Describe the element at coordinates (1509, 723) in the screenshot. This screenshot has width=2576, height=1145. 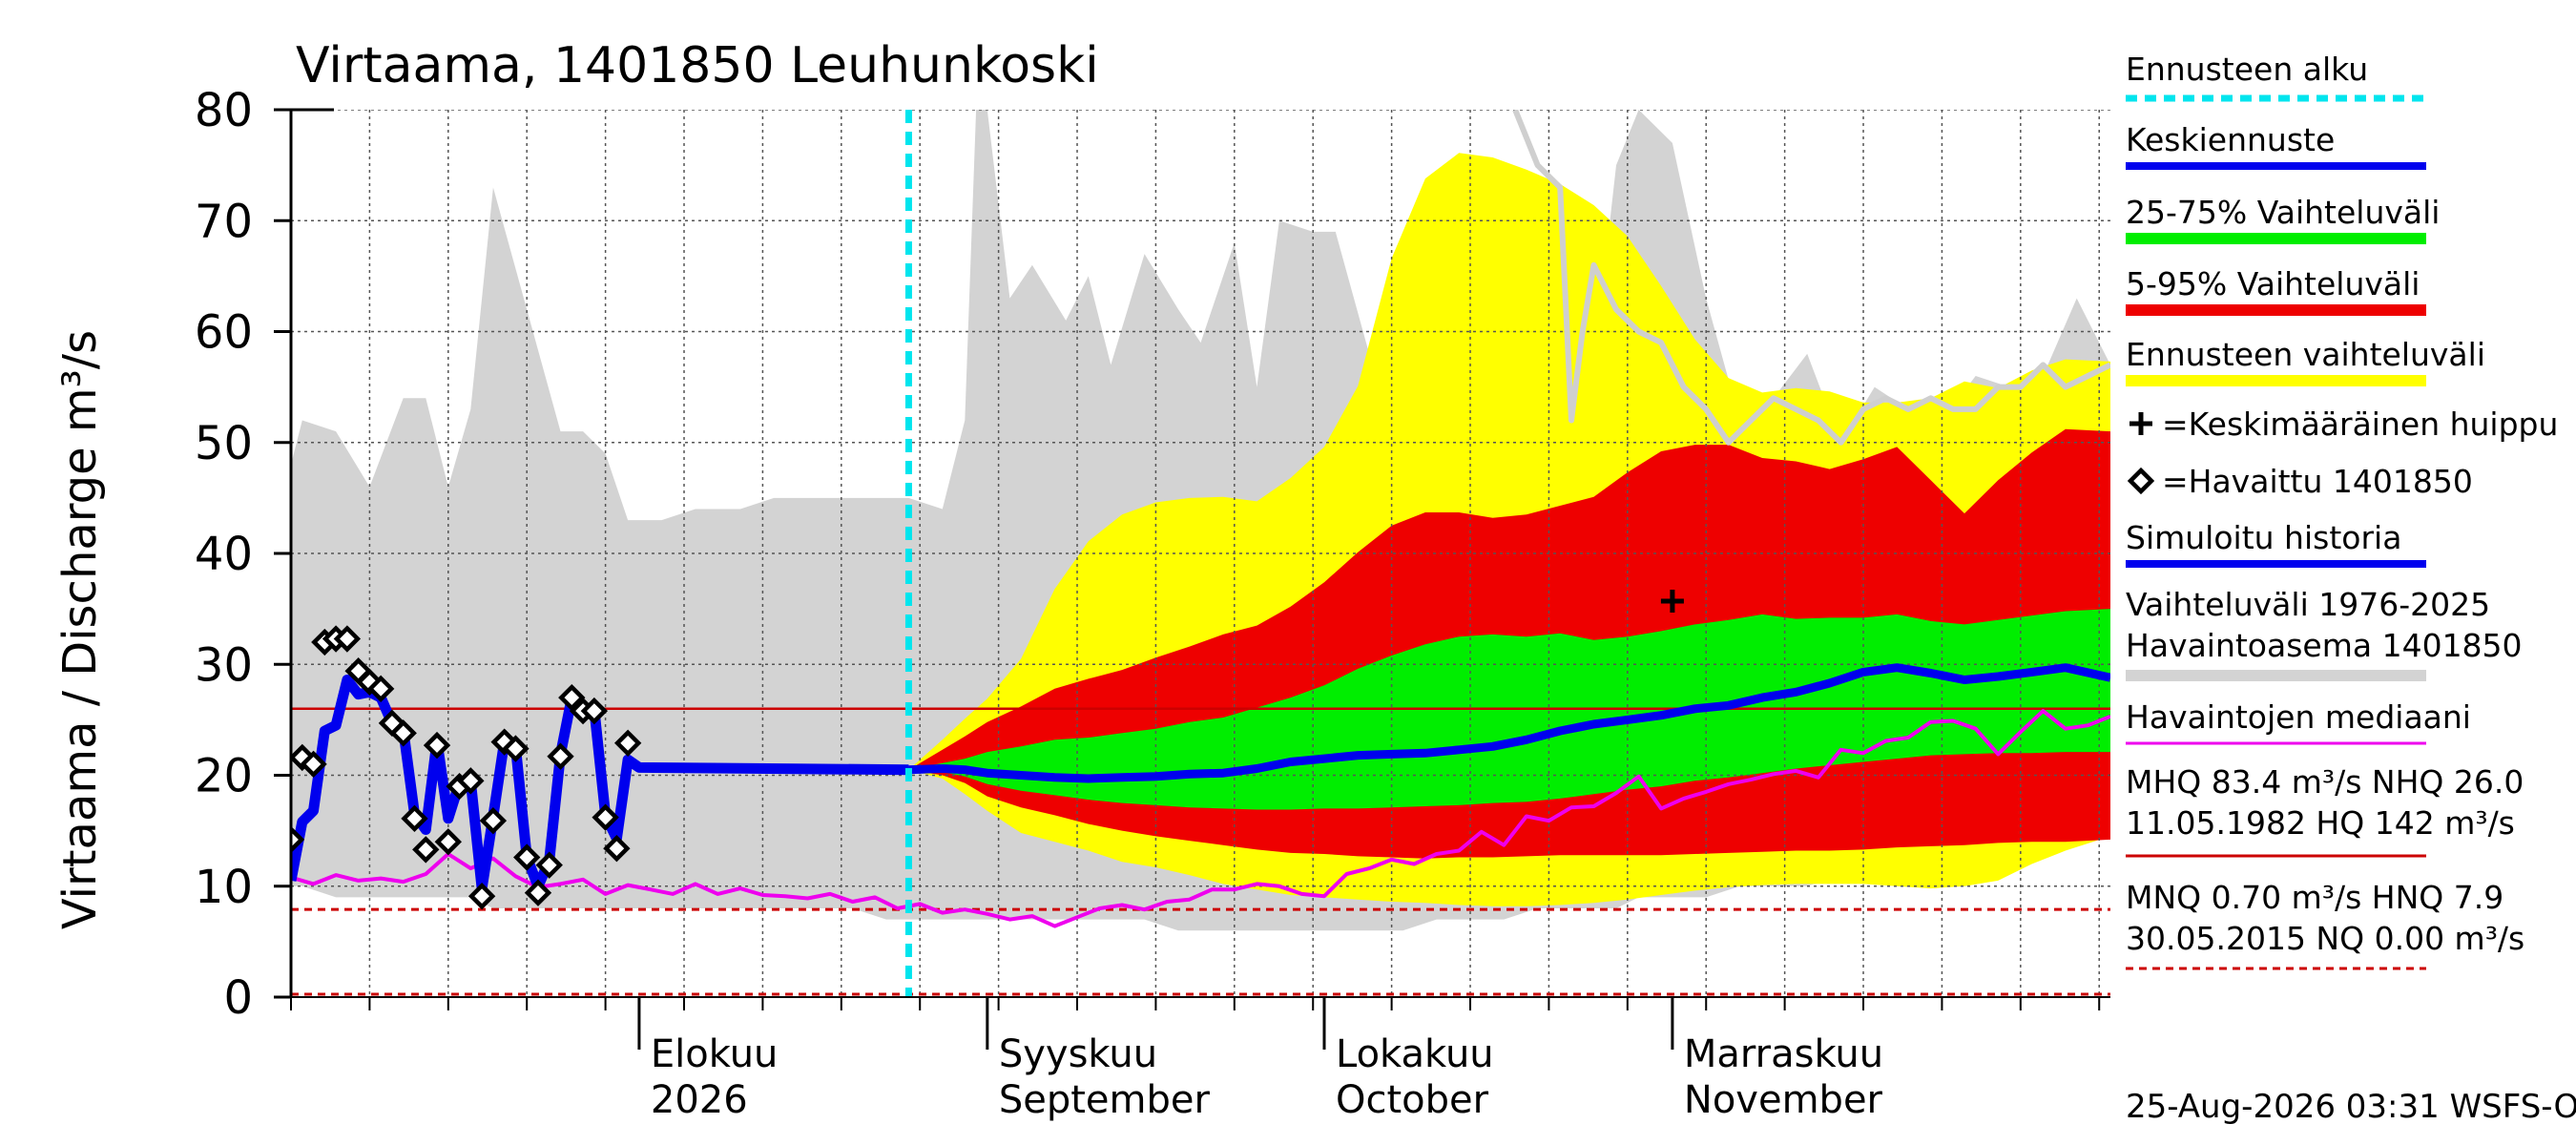
I see `forecast-mean-line` at that location.